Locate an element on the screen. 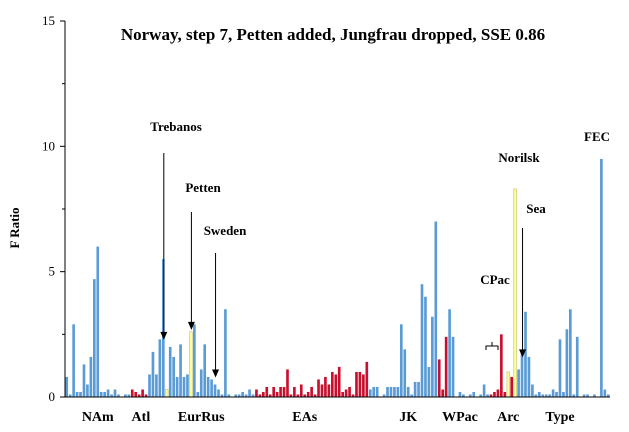 The width and height of the screenshot is (629, 432). y-tick-label: 0 is located at coordinates (52, 396).